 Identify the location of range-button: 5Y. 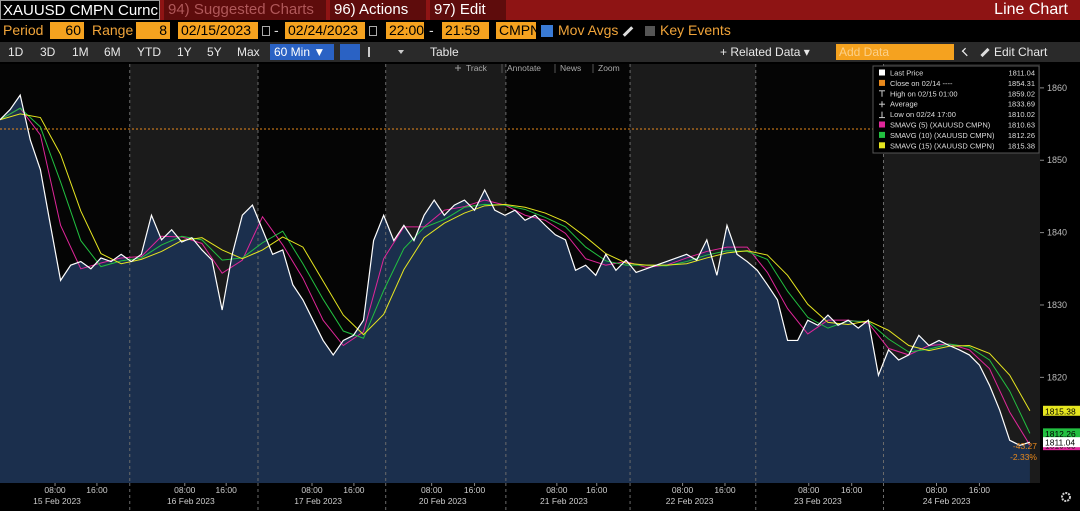
(214, 52).